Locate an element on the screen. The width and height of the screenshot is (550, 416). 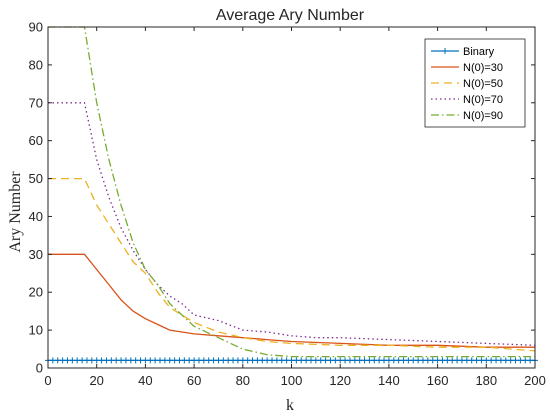
legend-label: N(0)=90 is located at coordinates (483, 116).